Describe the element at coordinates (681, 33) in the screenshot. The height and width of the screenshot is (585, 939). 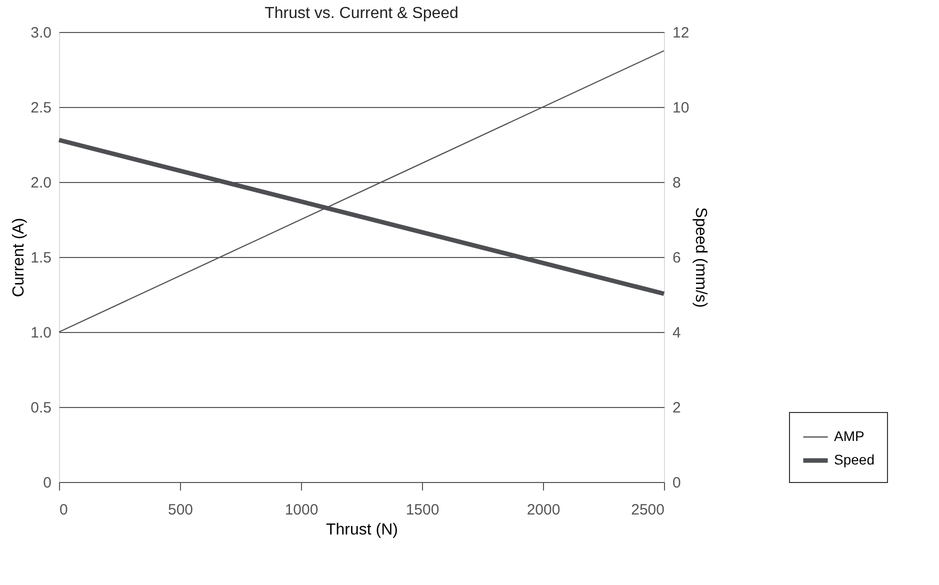
I see `y2-tick-label: 12` at that location.